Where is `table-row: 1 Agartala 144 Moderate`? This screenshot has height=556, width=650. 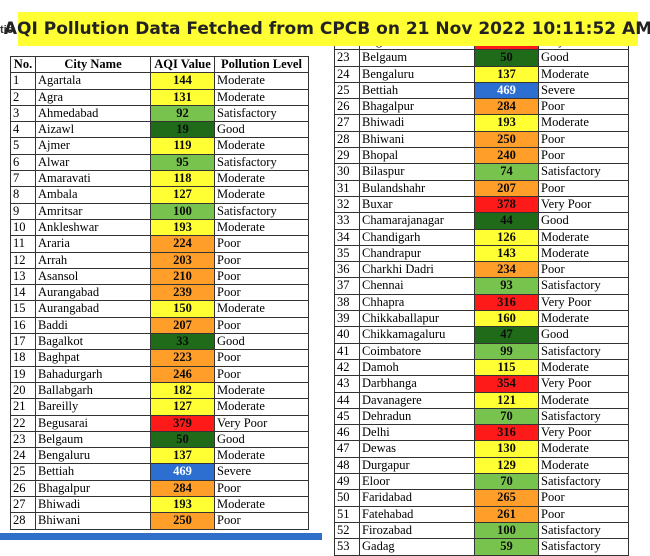 table-row: 1 Agartala 144 Moderate is located at coordinates (159, 81).